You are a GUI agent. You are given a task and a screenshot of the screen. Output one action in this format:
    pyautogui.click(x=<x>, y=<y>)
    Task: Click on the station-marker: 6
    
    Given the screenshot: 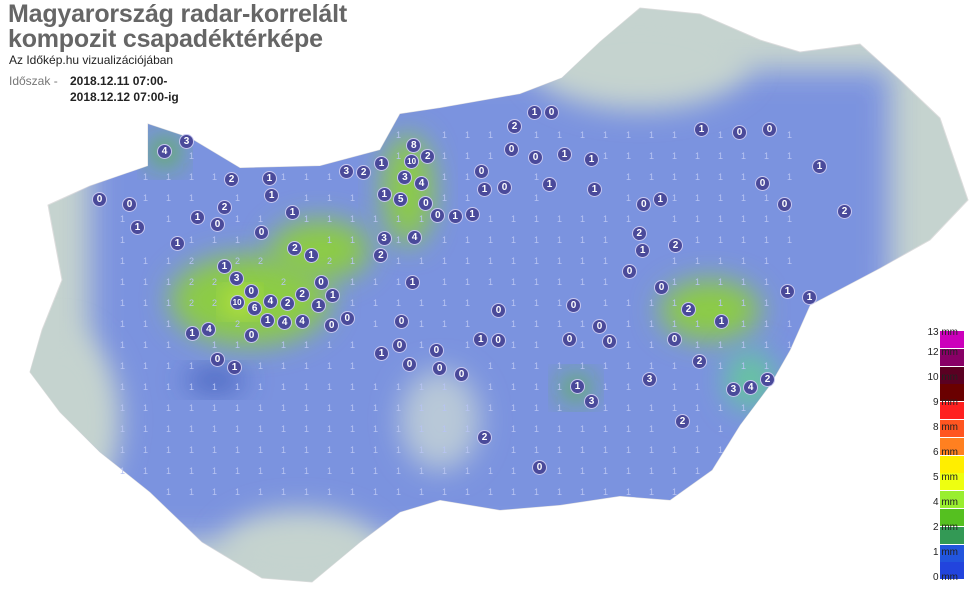 What is the action you would take?
    pyautogui.click(x=255, y=308)
    